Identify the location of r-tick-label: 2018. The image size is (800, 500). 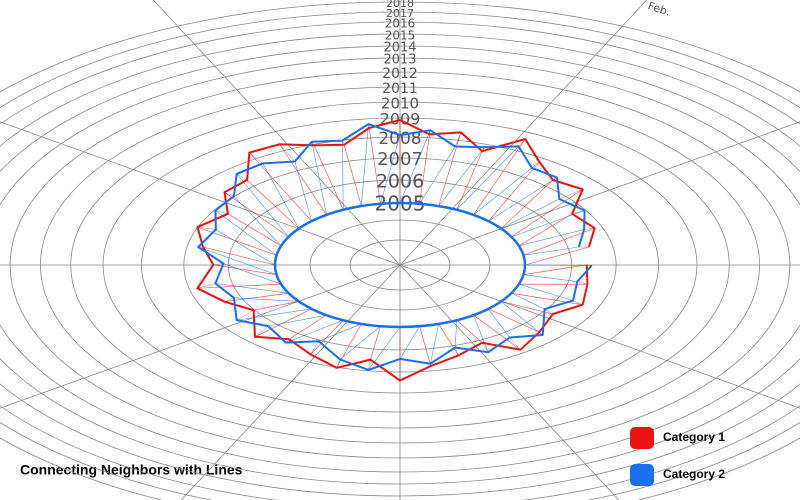
(400, 5).